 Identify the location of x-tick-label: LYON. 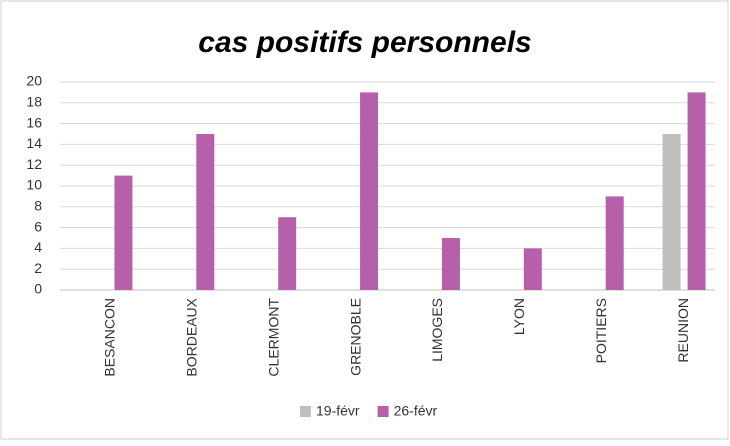
(519, 316).